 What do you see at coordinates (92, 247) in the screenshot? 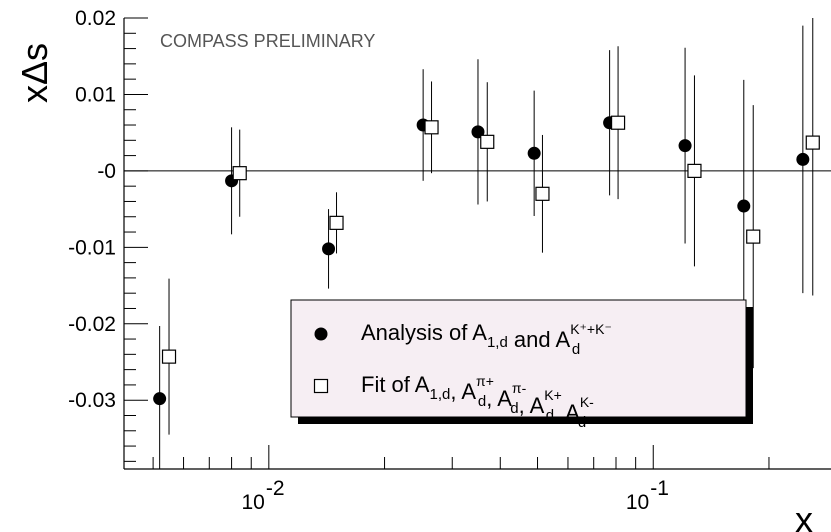
I see `y-tick-label: -0.01` at bounding box center [92, 247].